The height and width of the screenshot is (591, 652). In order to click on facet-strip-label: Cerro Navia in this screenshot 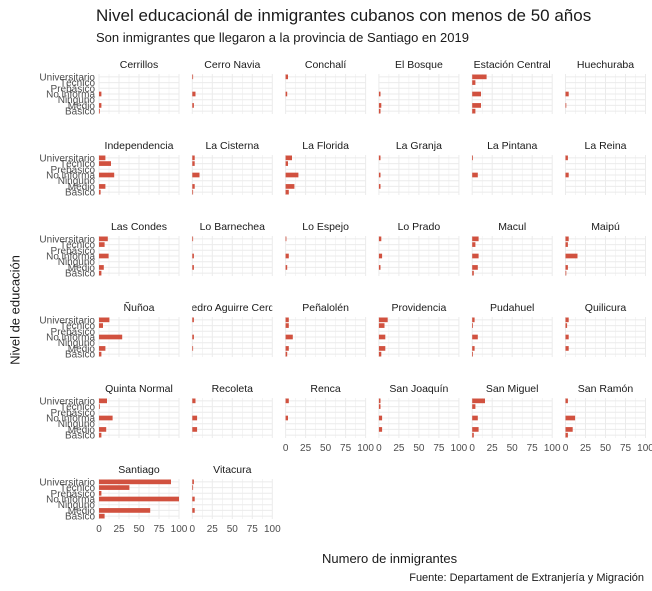, I will do `click(232, 65)`.